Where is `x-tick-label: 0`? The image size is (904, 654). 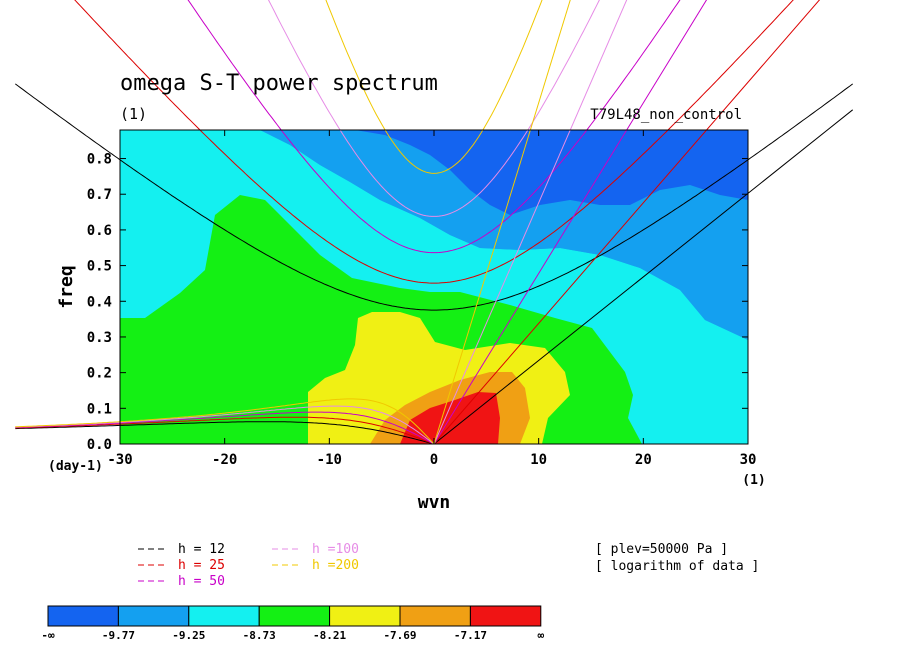 x-tick-label: 0 is located at coordinates (434, 460).